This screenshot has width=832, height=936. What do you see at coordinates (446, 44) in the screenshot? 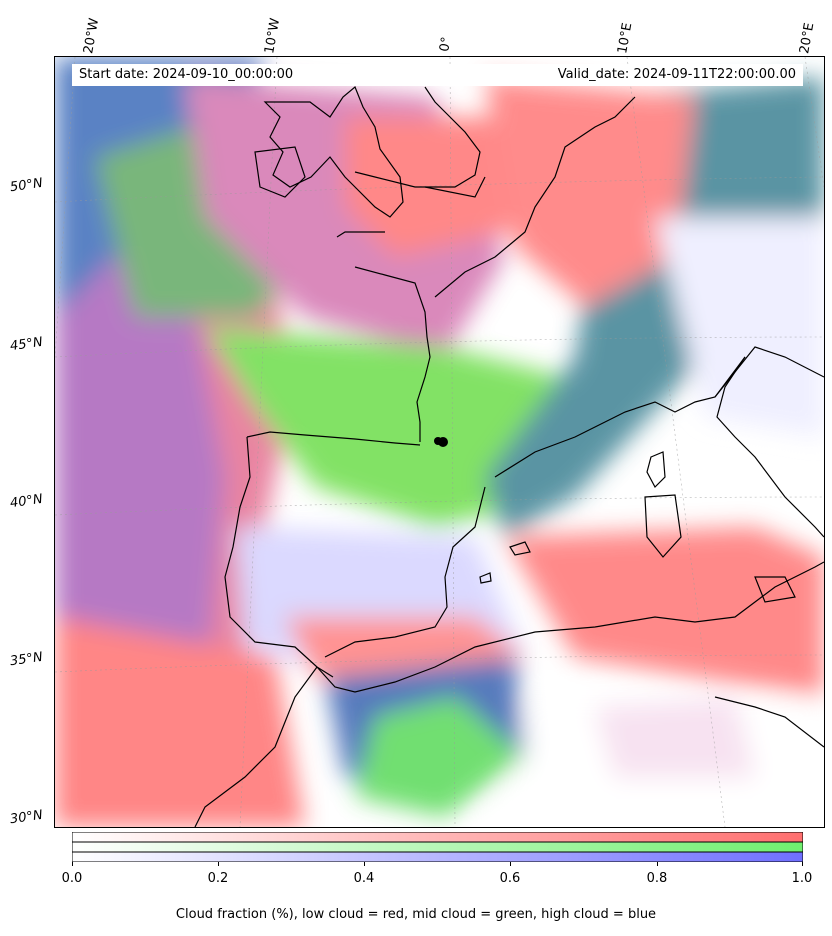
I see `lon-label-0: 0°` at bounding box center [446, 44].